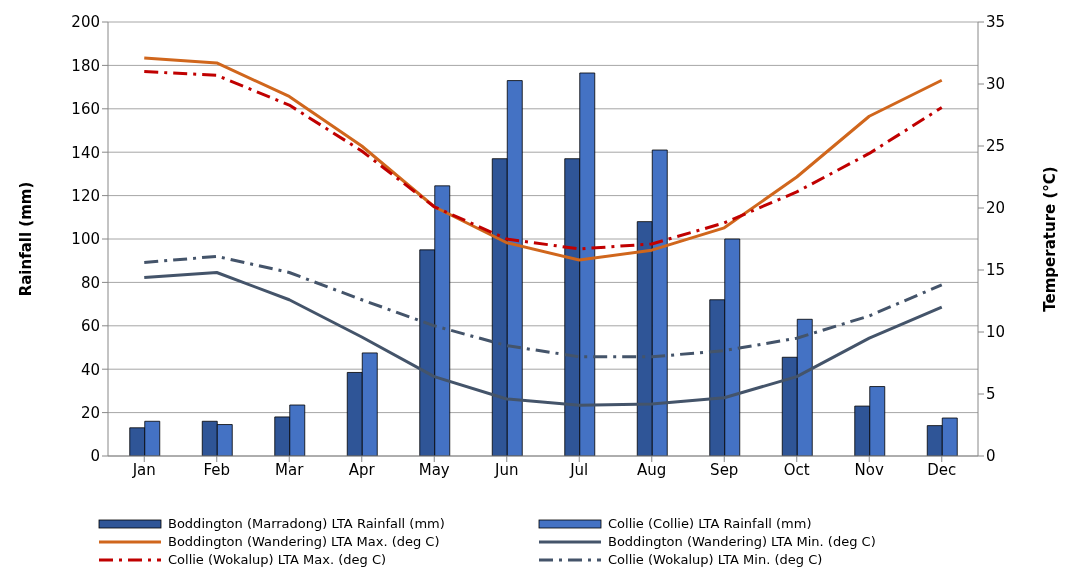  I want to click on x-tick-label: Apr, so click(362, 469).